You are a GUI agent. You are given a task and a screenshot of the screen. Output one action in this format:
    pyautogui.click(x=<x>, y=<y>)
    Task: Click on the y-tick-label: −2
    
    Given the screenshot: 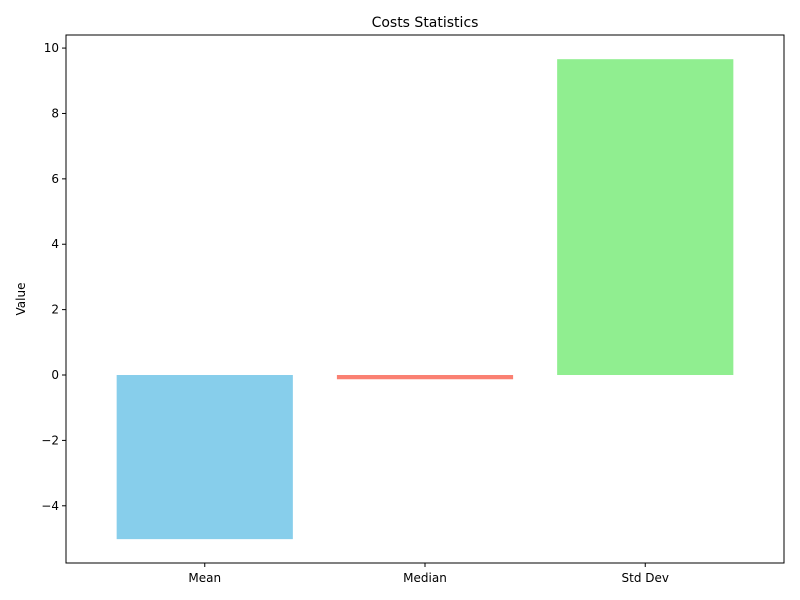 What is the action you would take?
    pyautogui.click(x=50, y=440)
    